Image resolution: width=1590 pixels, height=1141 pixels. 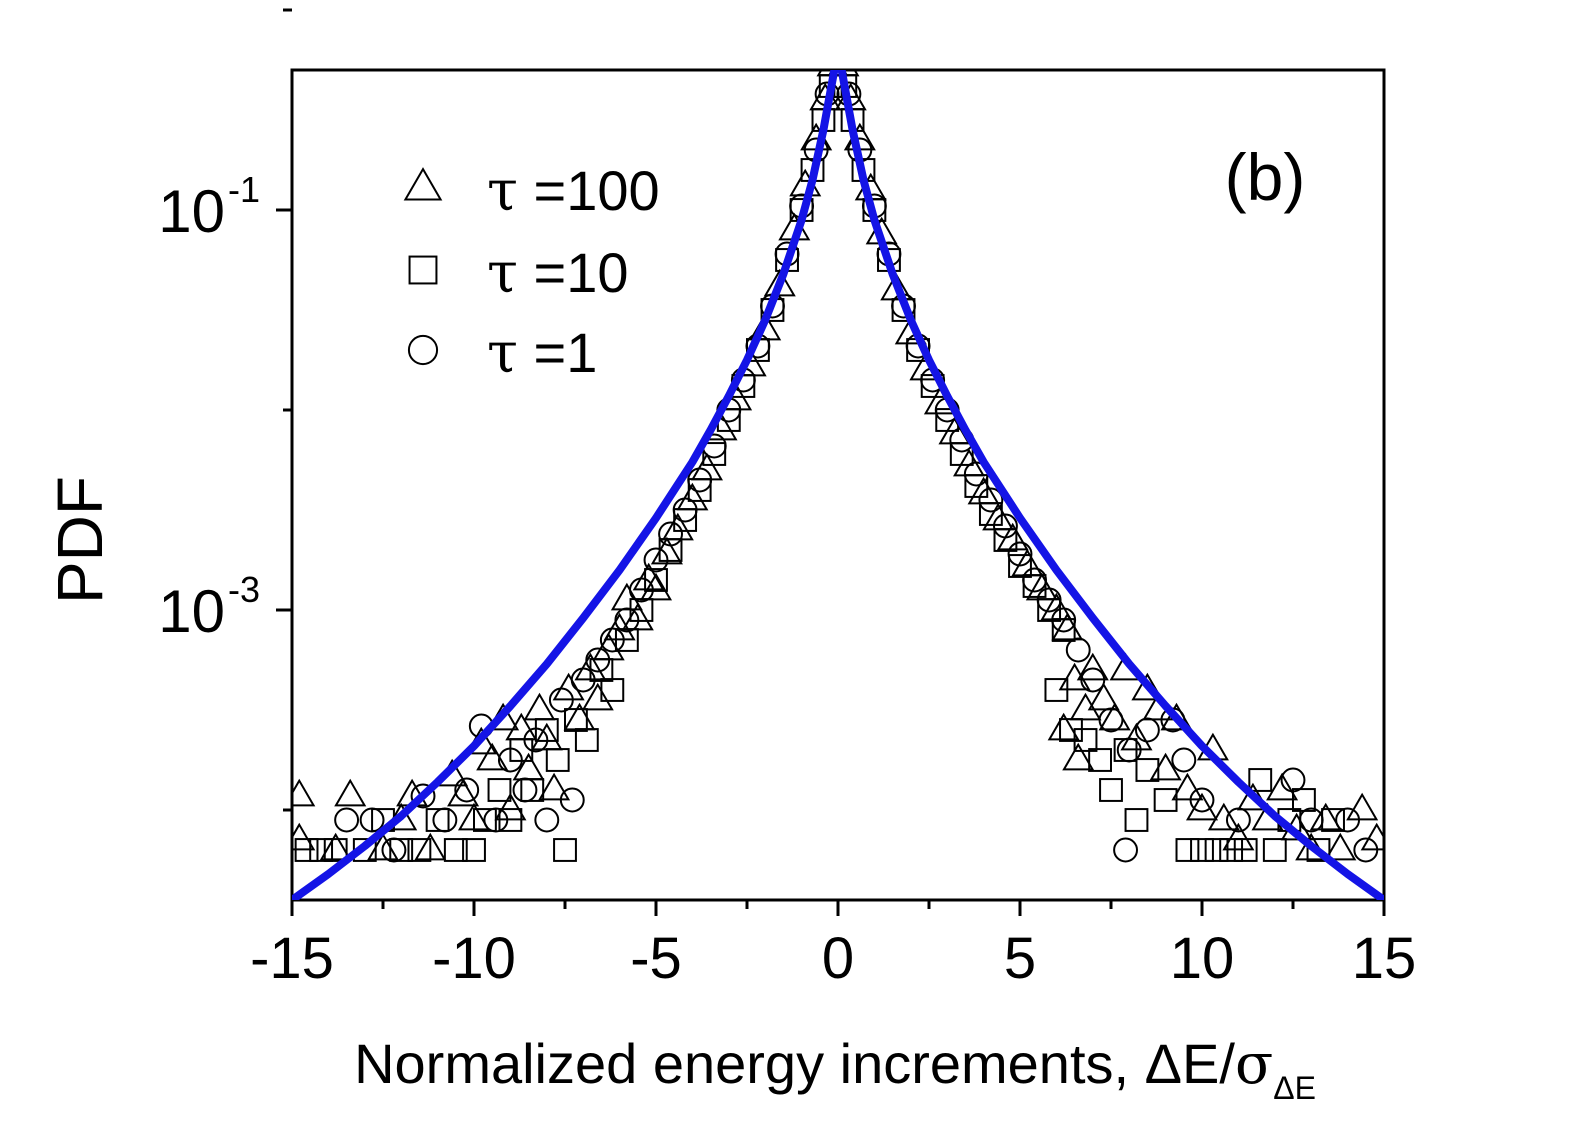 What do you see at coordinates (558, 273) in the screenshot?
I see `legend-label: τ =10` at bounding box center [558, 273].